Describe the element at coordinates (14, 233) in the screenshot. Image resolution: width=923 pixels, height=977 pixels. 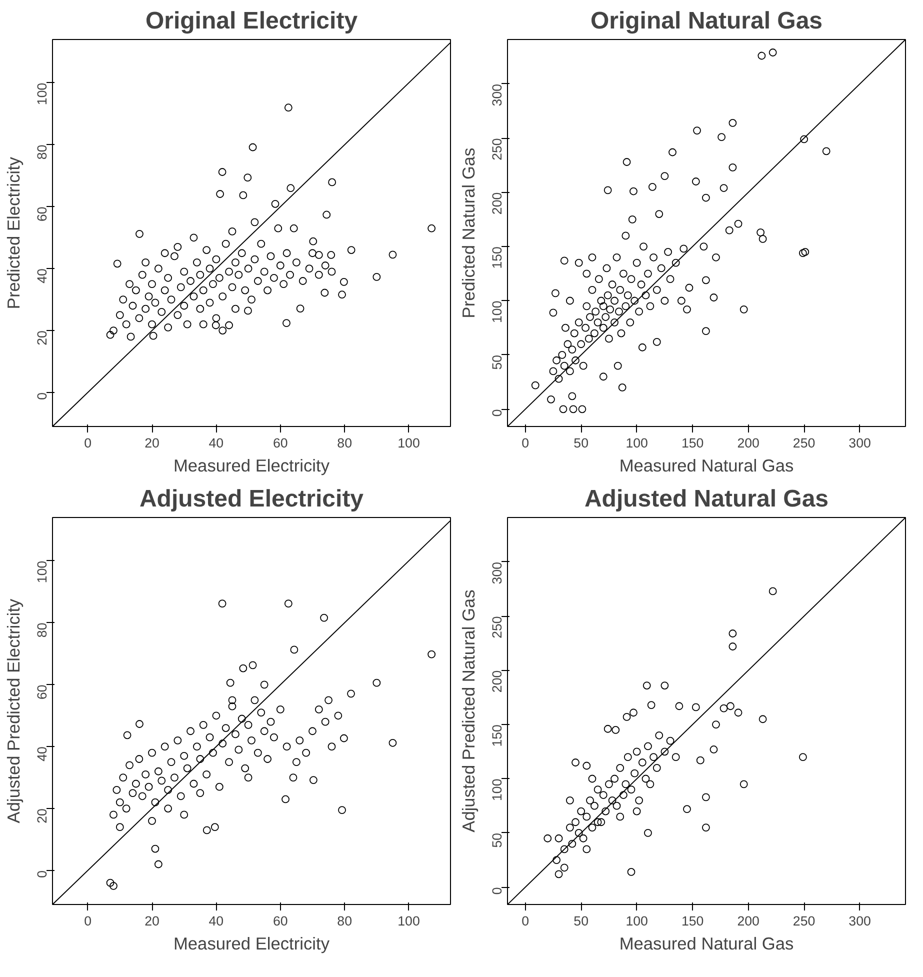
I see `y-axis-title: Predicted Electricity` at that location.